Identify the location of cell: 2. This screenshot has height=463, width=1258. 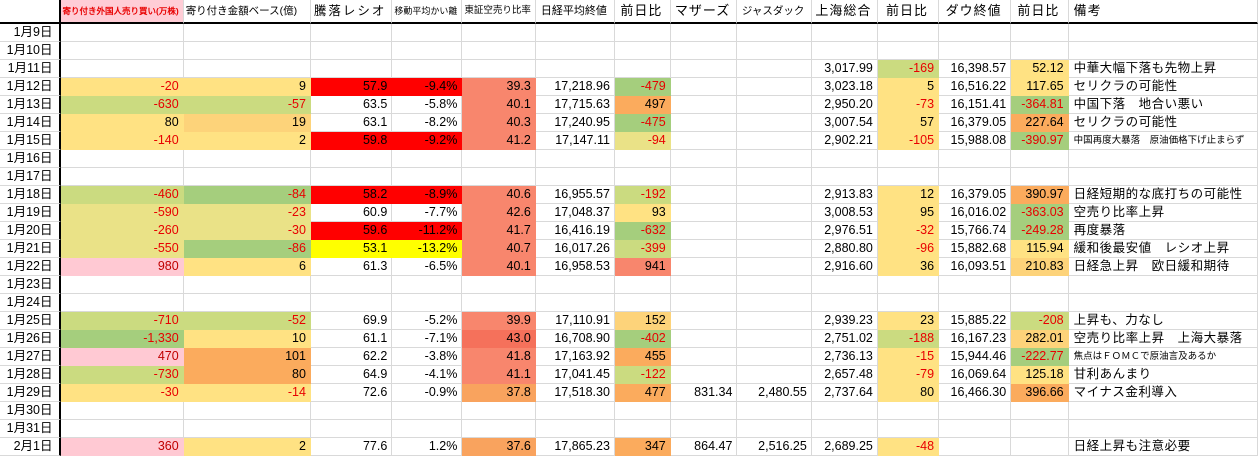
(247, 447).